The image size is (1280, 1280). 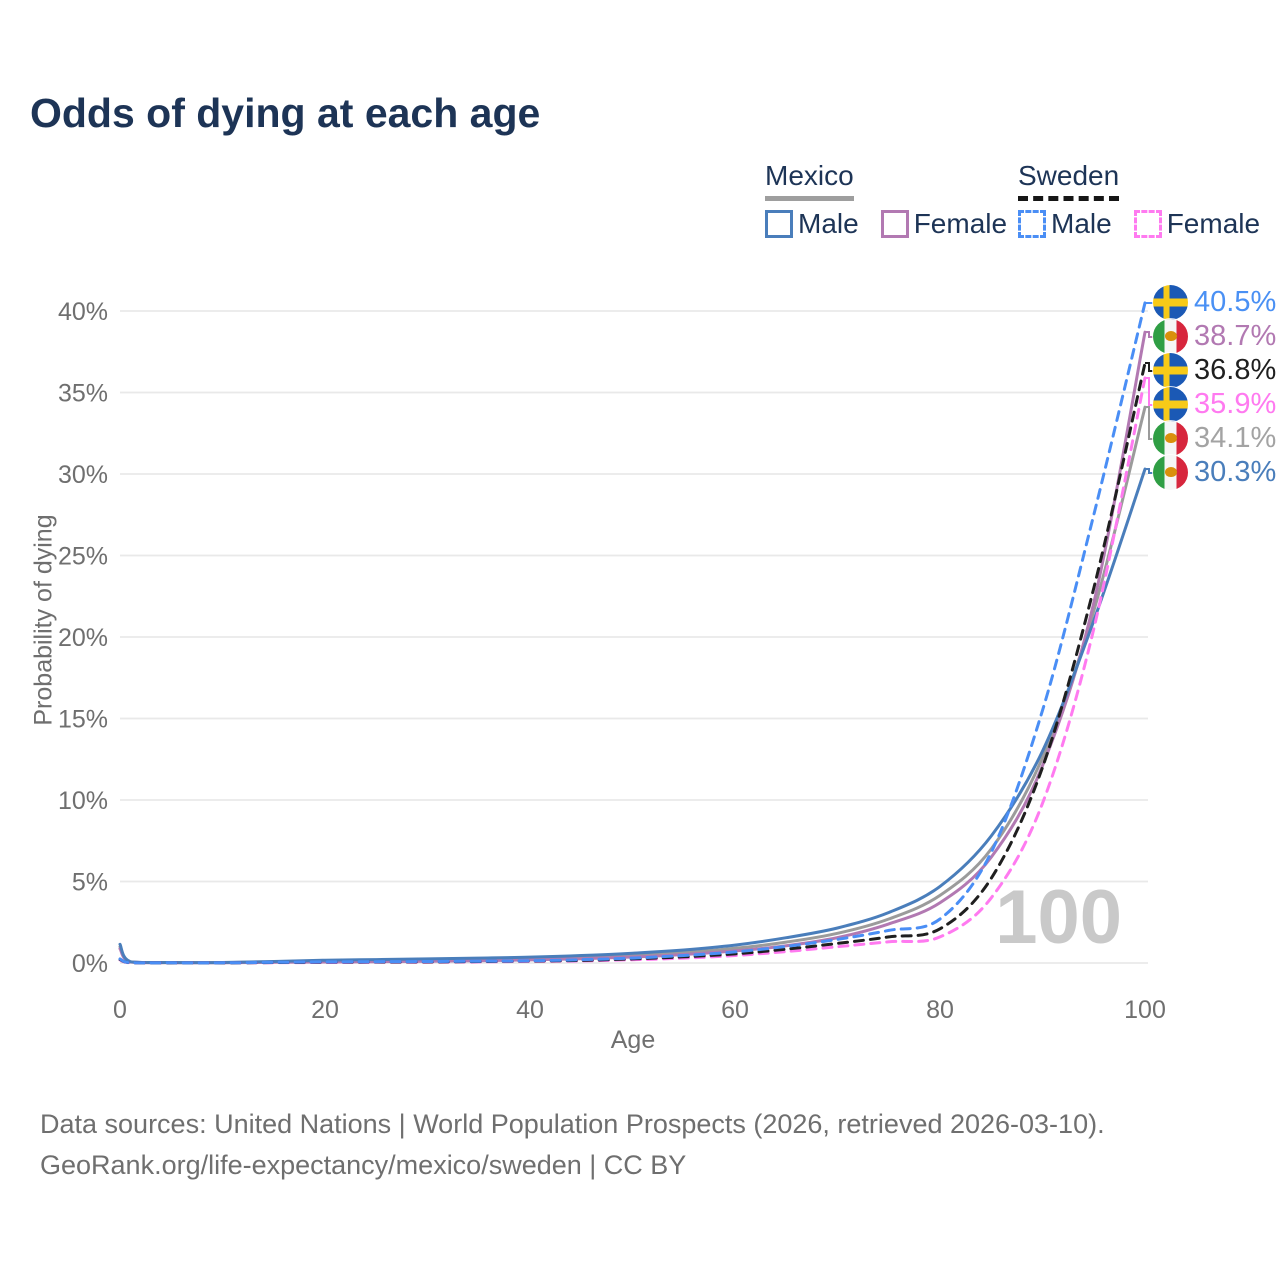 What do you see at coordinates (1069, 180) in the screenshot?
I see `legend-country-sweden: Sweden` at bounding box center [1069, 180].